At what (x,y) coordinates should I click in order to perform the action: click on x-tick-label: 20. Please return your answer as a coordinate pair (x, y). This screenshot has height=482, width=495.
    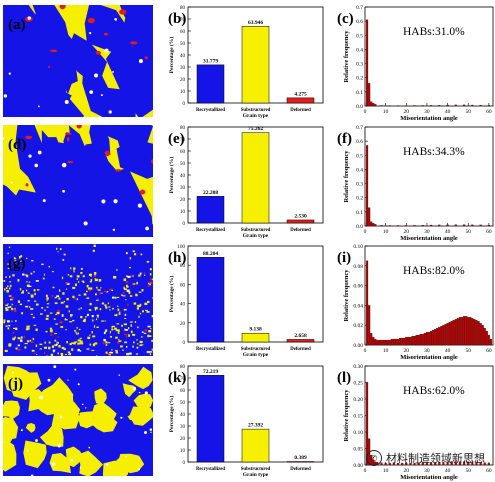
    Looking at the image, I should click on (407, 232).